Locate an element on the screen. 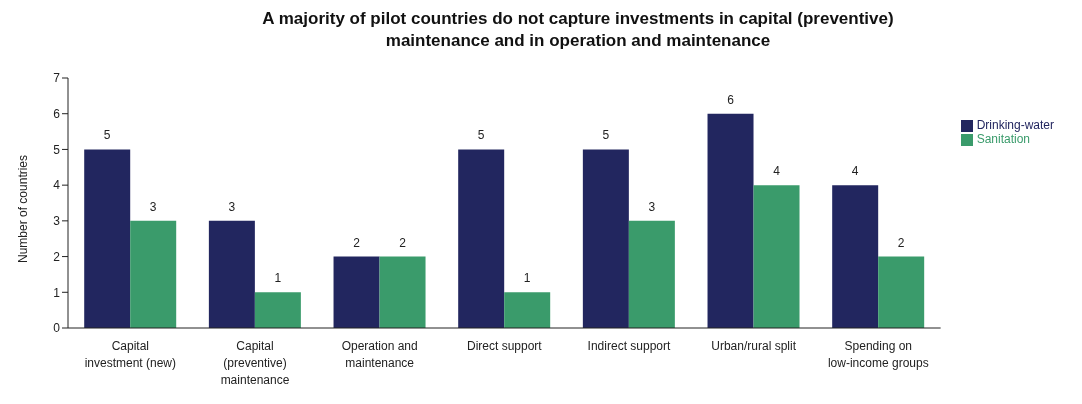 Image resolution: width=1082 pixels, height=404 pixels. y-tick-label: 3 is located at coordinates (57, 221).